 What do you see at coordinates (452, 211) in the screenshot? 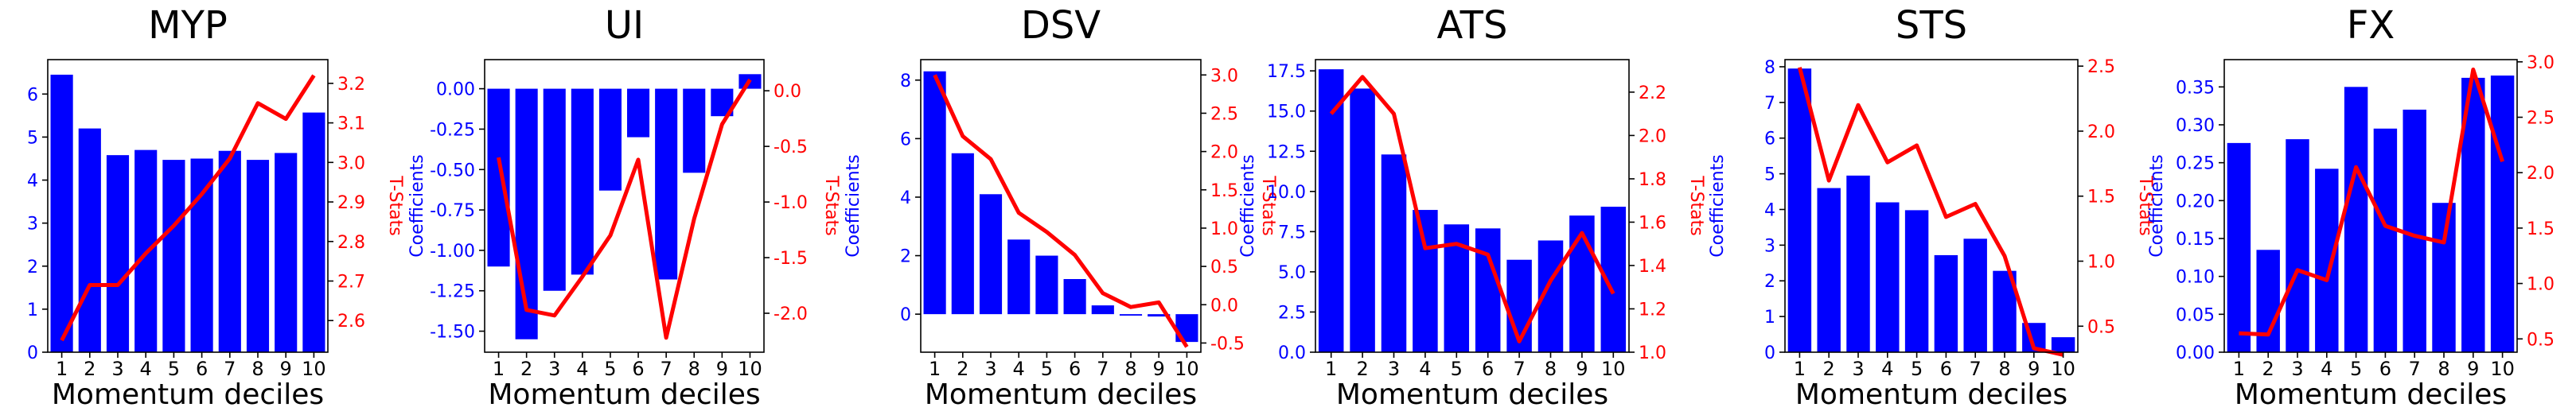
I see `y-left-tick-label: -0.75` at bounding box center [452, 211].